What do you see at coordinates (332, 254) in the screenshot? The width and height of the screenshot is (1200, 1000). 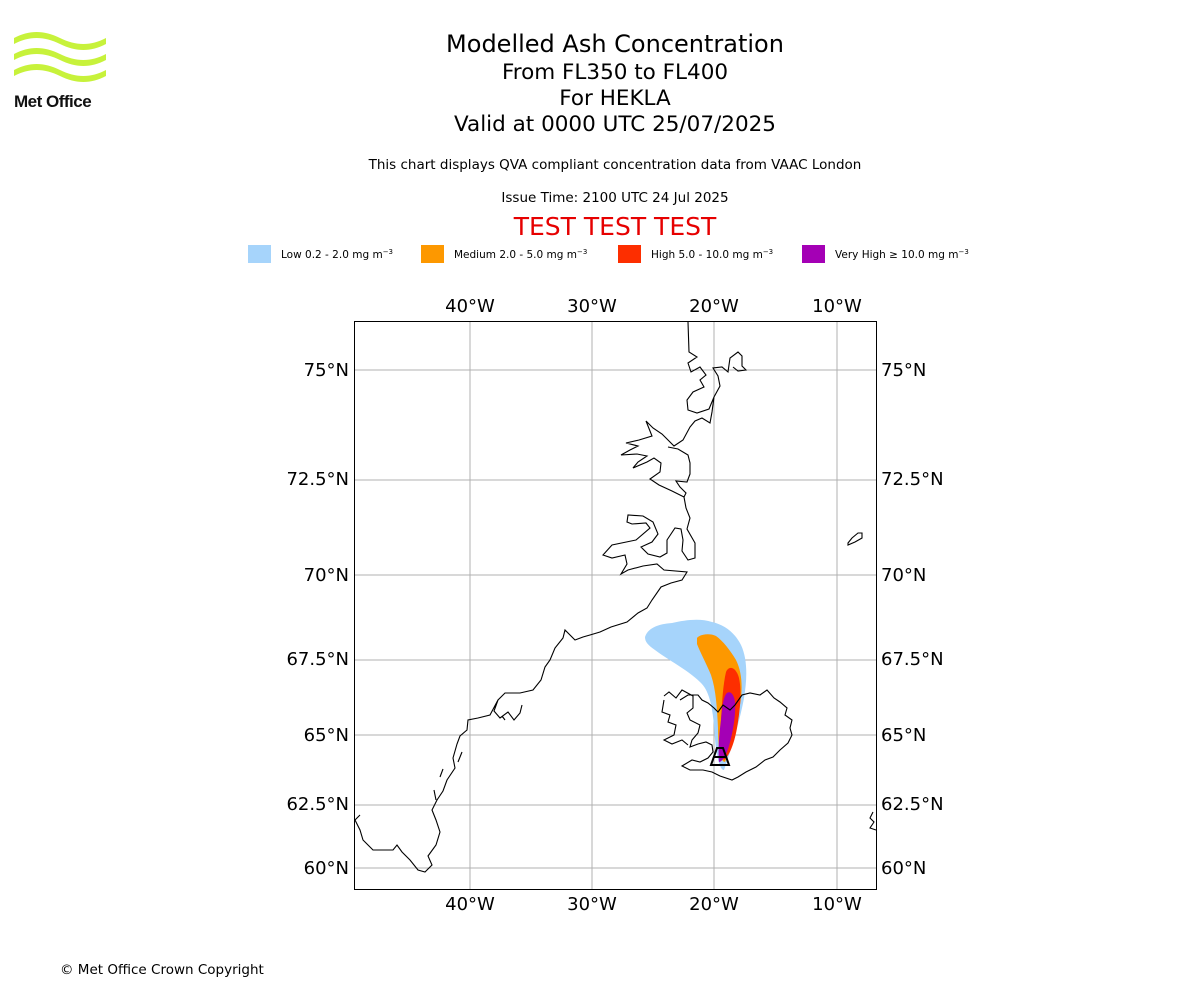 I see `legend-label-low: Low 0.2 - 2.0 mg m` at bounding box center [332, 254].